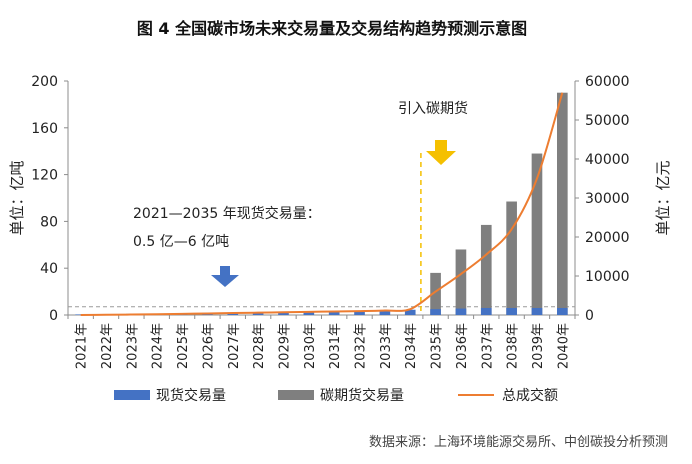  Describe the element at coordinates (607, 82) in the screenshot. I see `right-tick-label: 60000` at that location.